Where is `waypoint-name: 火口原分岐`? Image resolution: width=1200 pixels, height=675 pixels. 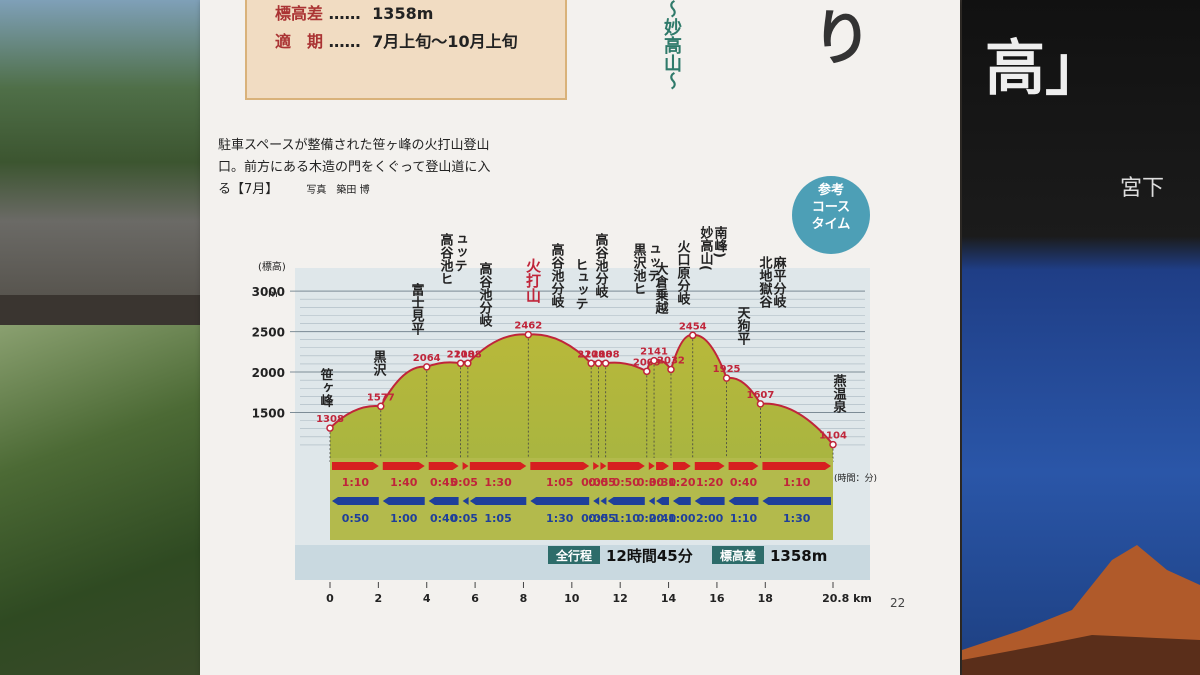
waypoint-name: 火口原分岐 is located at coordinates (683, 273).